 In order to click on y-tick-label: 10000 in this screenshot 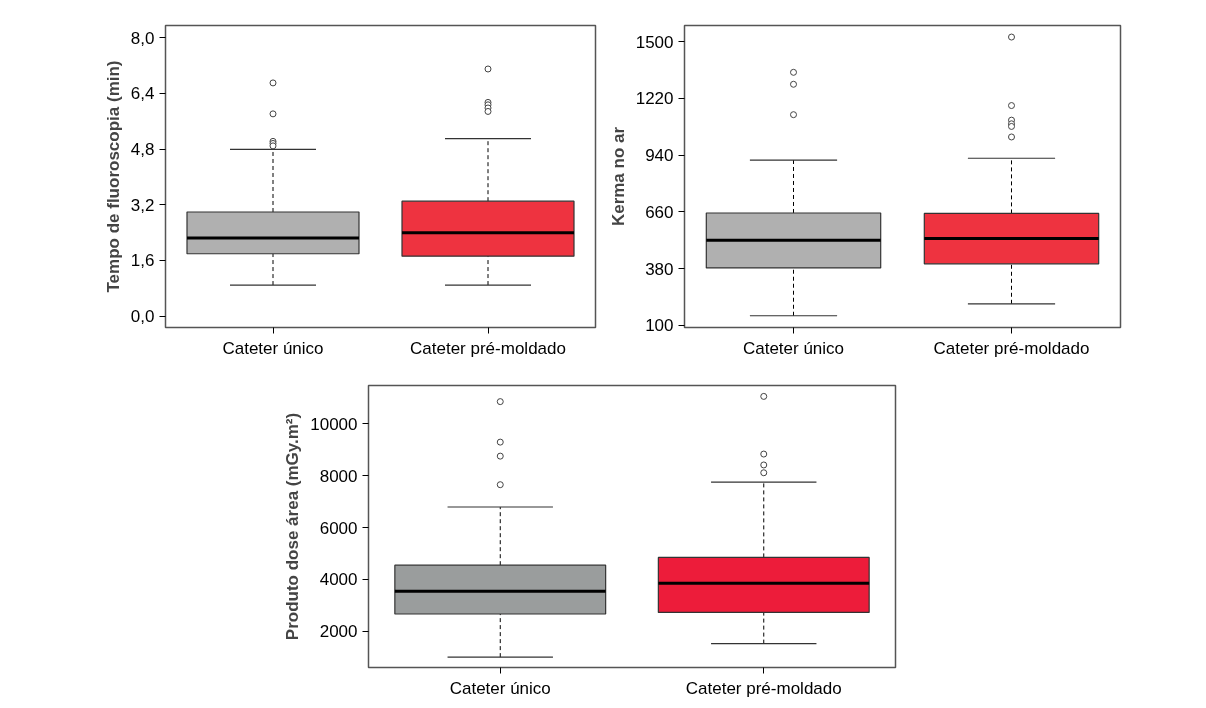, I will do `click(334, 424)`.